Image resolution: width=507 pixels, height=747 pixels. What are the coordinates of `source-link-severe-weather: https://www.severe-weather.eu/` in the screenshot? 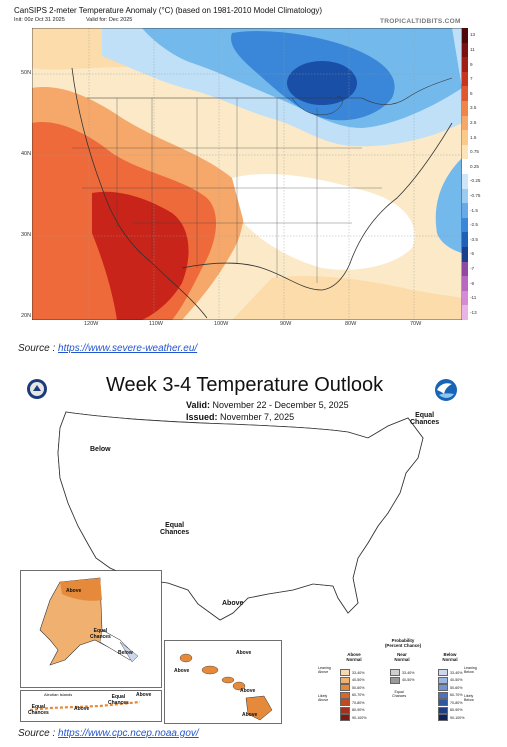 It's located at (128, 348).